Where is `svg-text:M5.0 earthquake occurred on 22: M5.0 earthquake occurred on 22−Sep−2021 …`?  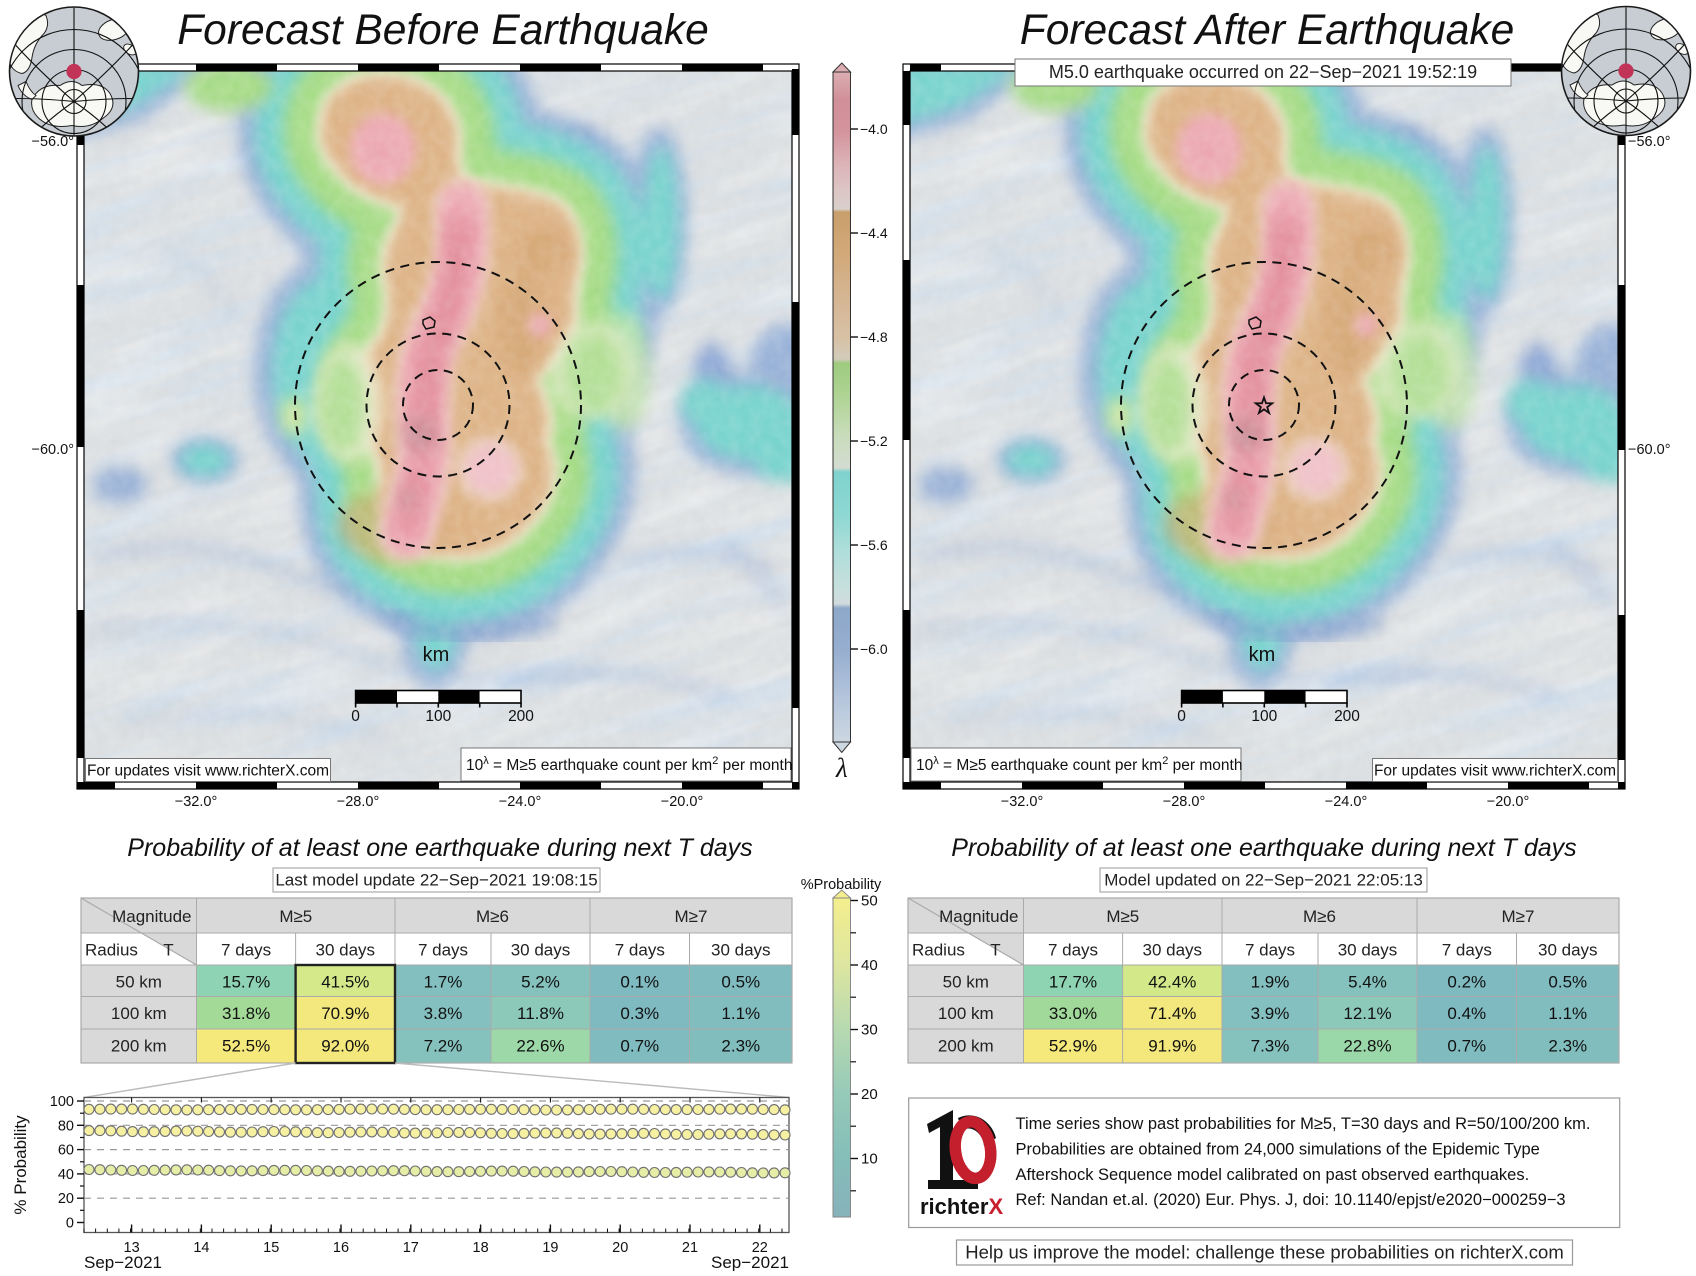
svg-text:M5.0 earthquake occurred on 22: M5.0 earthquake occurred on 22−Sep−2021 … is located at coordinates (1263, 72).